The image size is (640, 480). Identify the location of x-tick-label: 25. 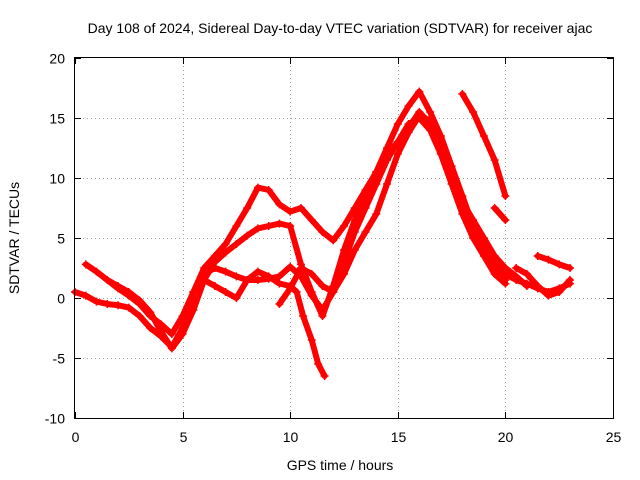
(614, 437).